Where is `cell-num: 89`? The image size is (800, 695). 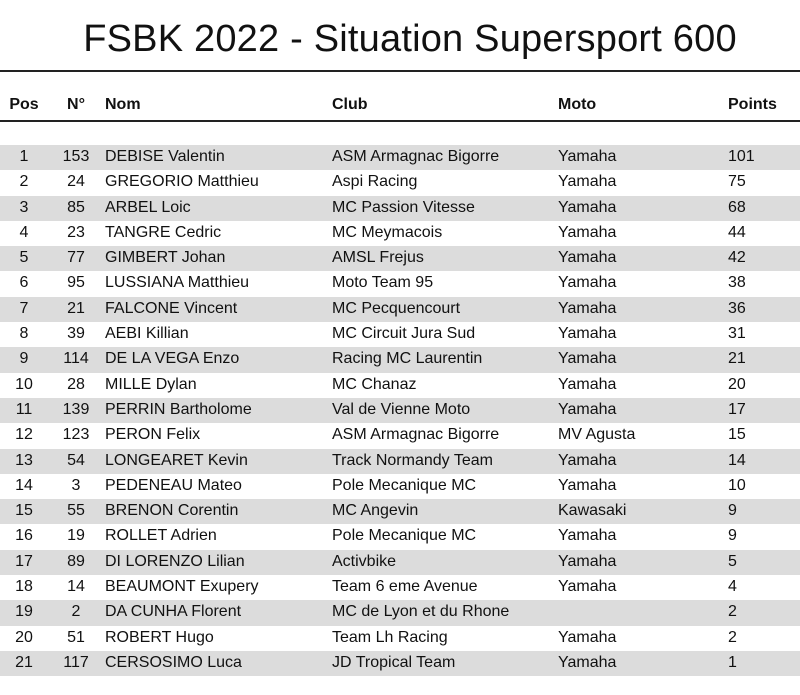 cell-num: 89 is located at coordinates (76, 561).